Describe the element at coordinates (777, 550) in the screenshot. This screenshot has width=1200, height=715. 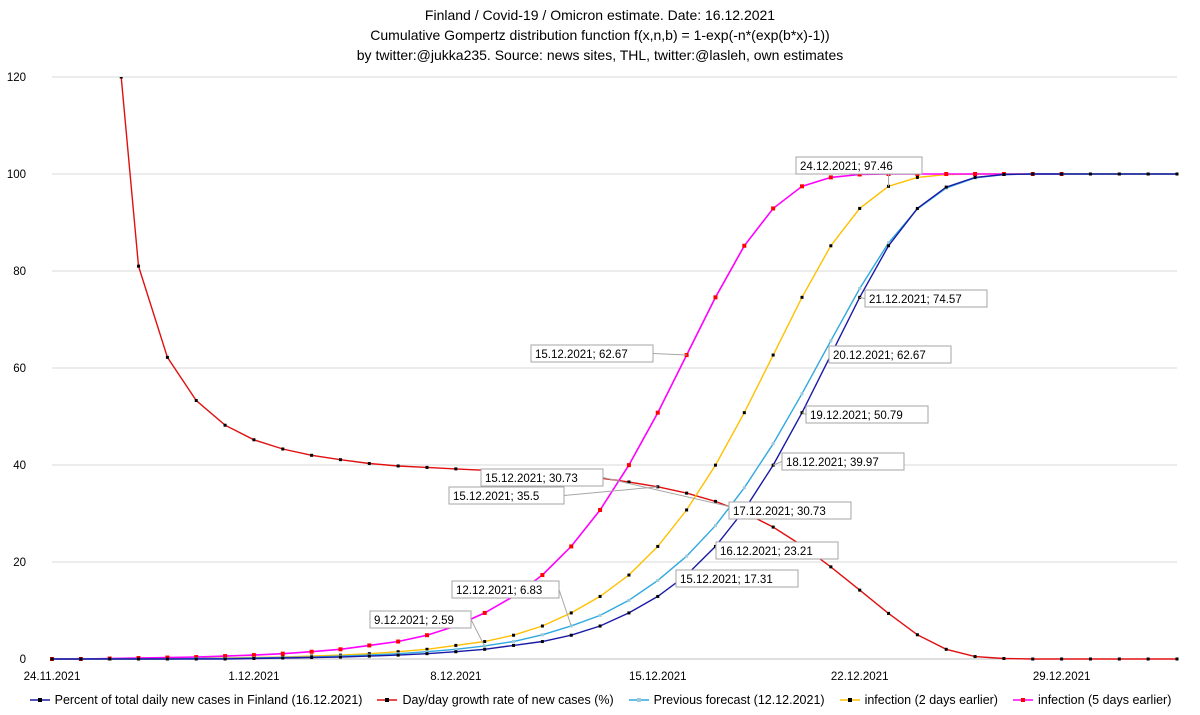
I see `annotation-callout: 16.12.2021; 23.21` at that location.